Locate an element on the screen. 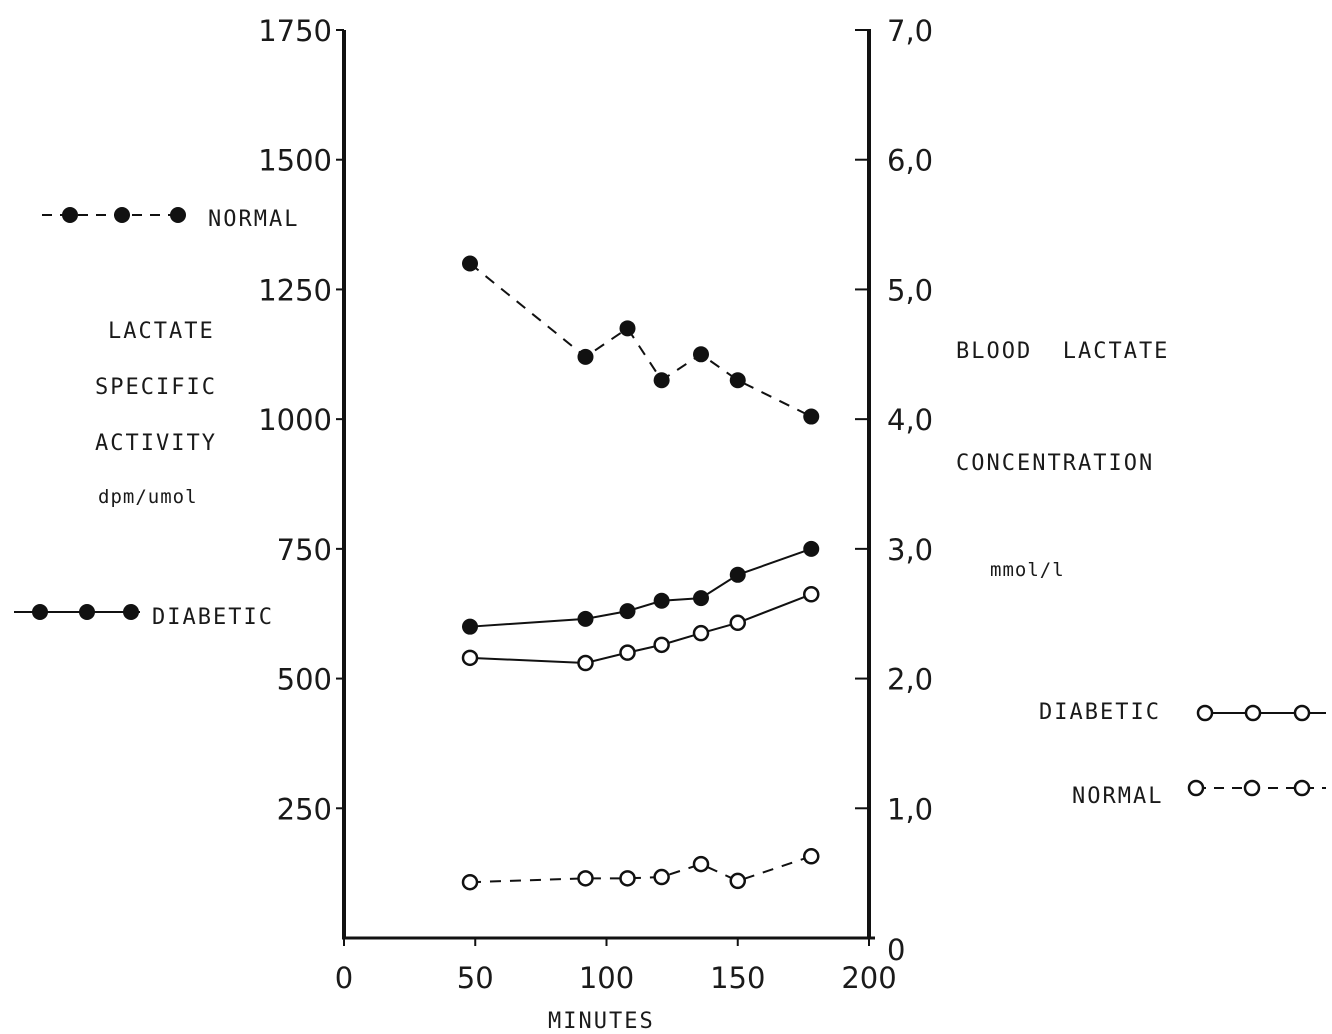  y-left-label-line-3: ACTIVITY is located at coordinates (156, 443).